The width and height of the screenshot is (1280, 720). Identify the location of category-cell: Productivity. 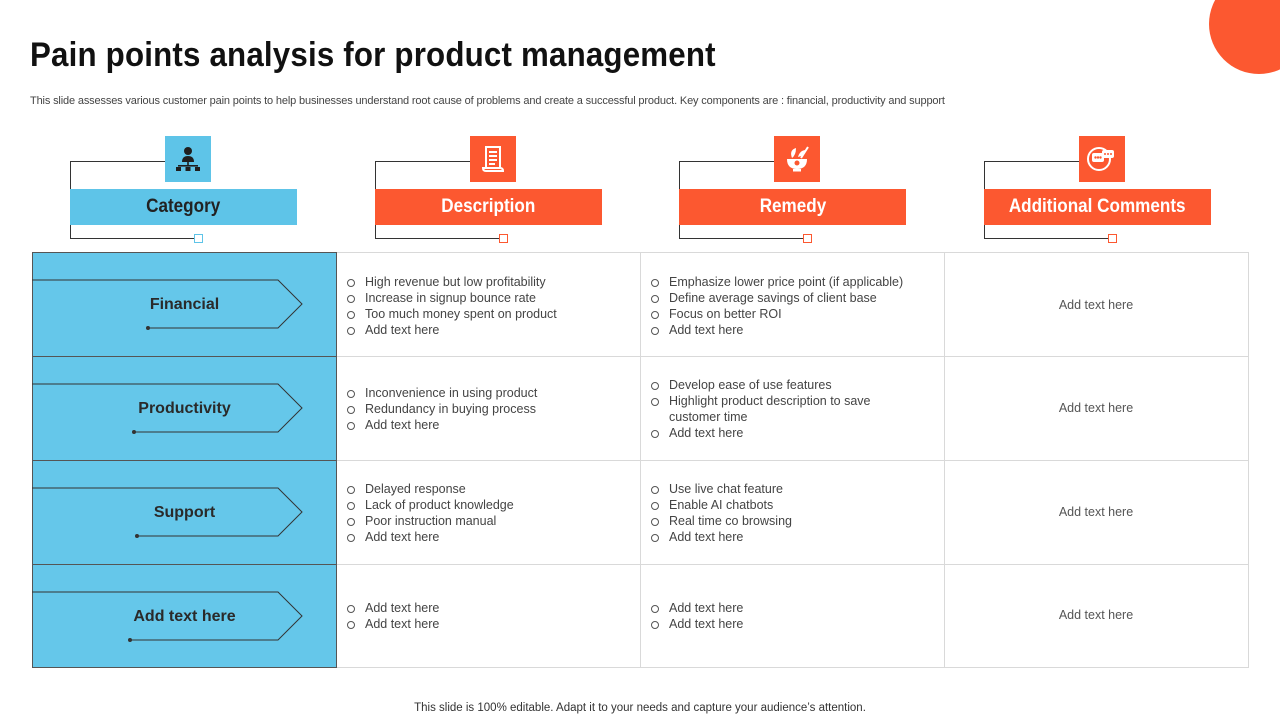
(184, 408).